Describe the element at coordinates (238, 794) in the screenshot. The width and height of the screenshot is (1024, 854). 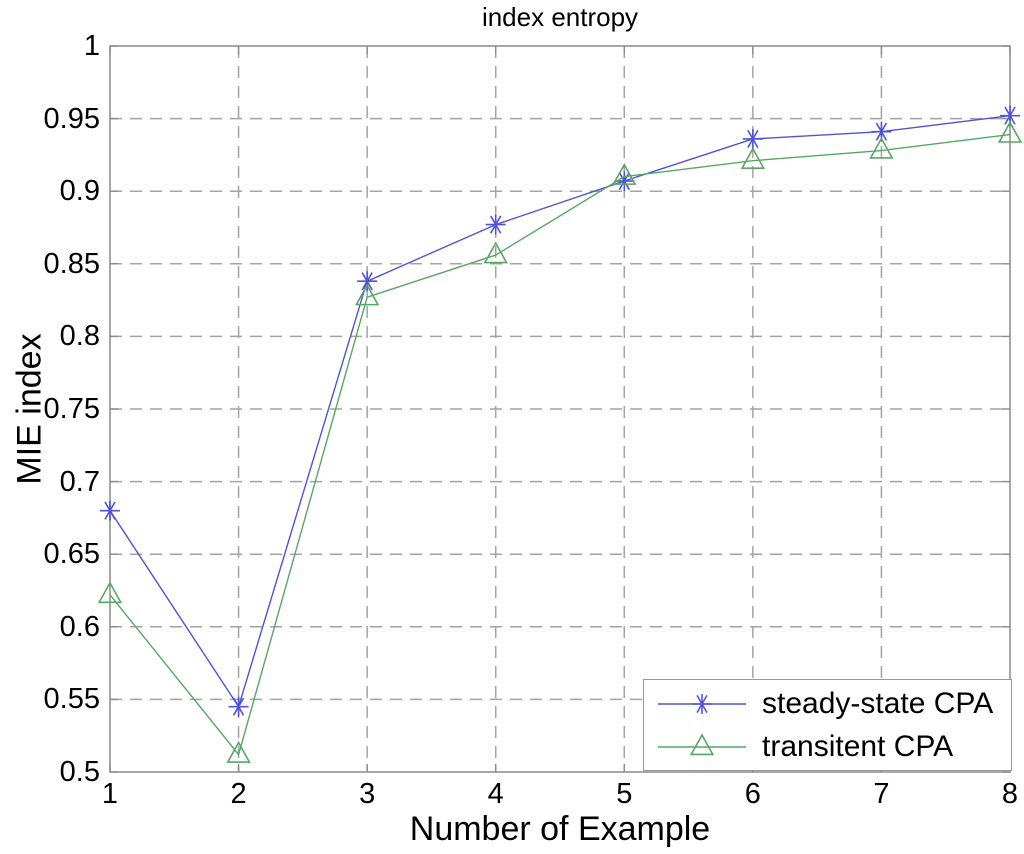
I see `x-tick-label: 2` at that location.